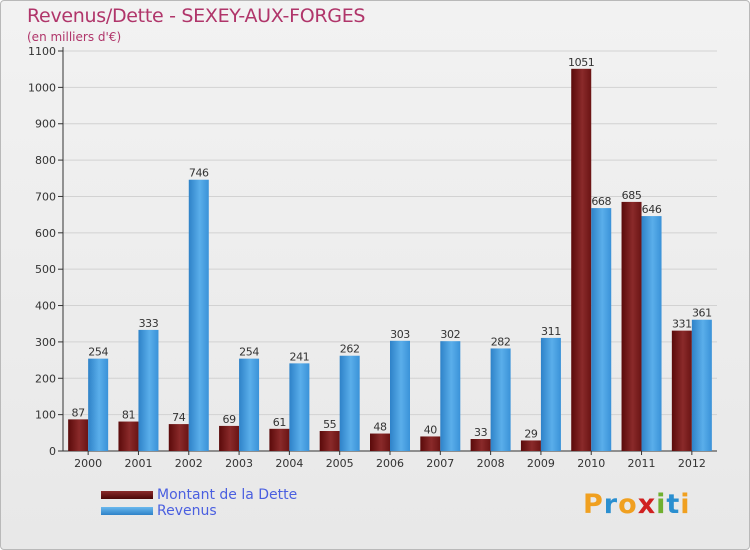  Describe the element at coordinates (199, 173) in the screenshot. I see `data-label-revenus: 746` at that location.